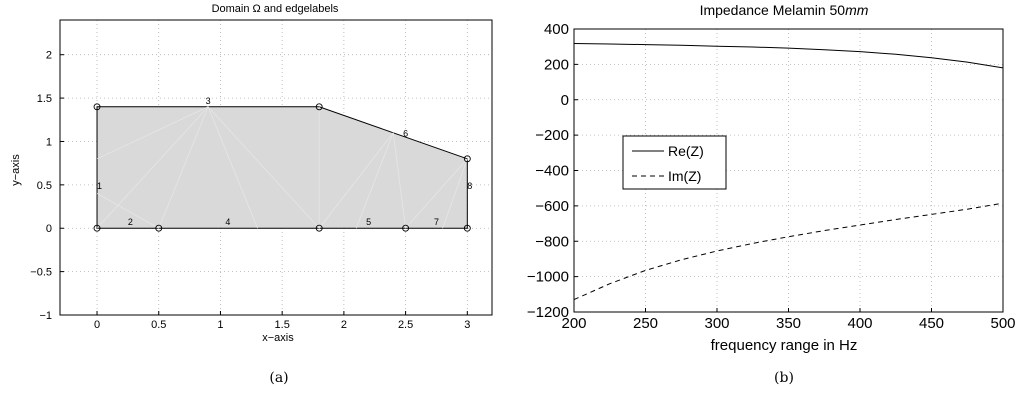  I want to click on series-line-imz, so click(788, 251).